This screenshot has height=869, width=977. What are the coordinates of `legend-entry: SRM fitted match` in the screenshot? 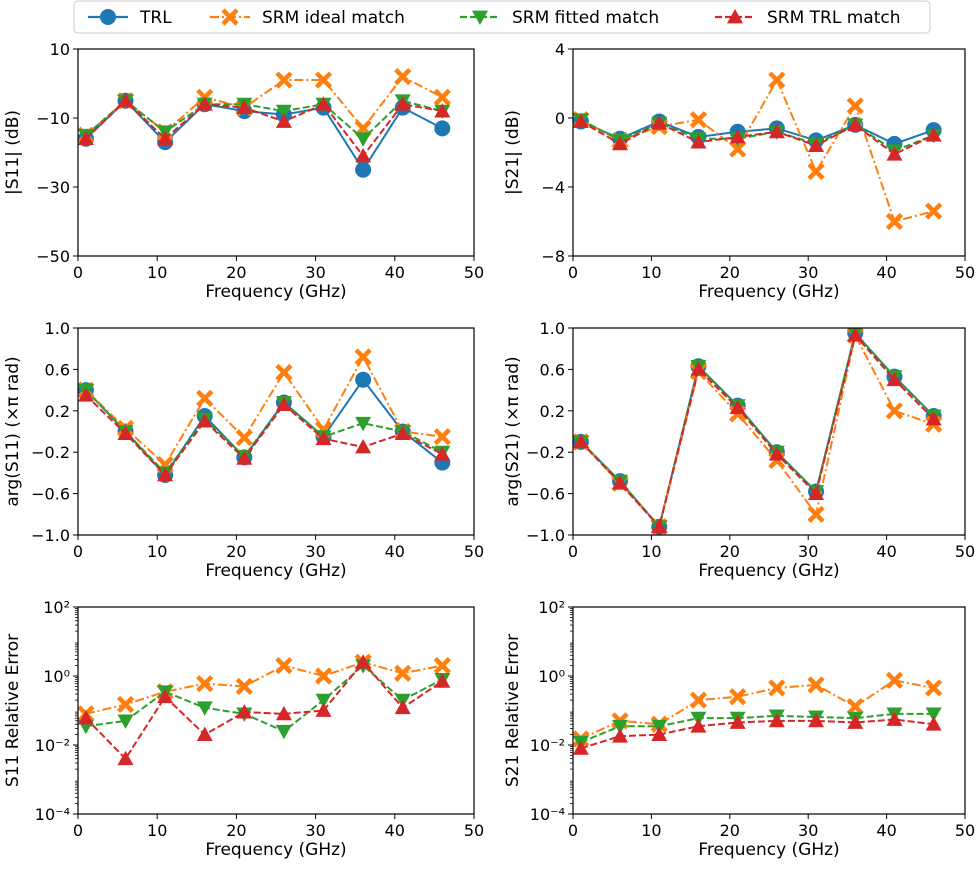 It's located at (559, 18).